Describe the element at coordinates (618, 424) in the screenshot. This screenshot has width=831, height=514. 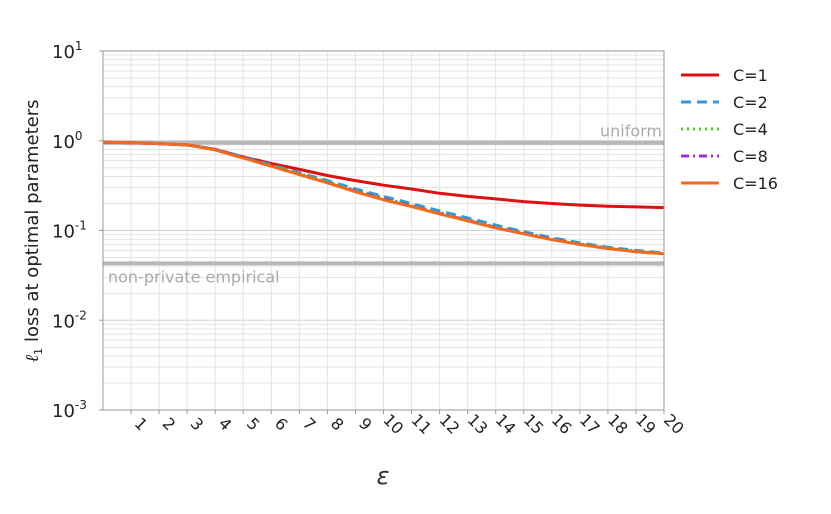
I see `x-tick-label: 18` at that location.